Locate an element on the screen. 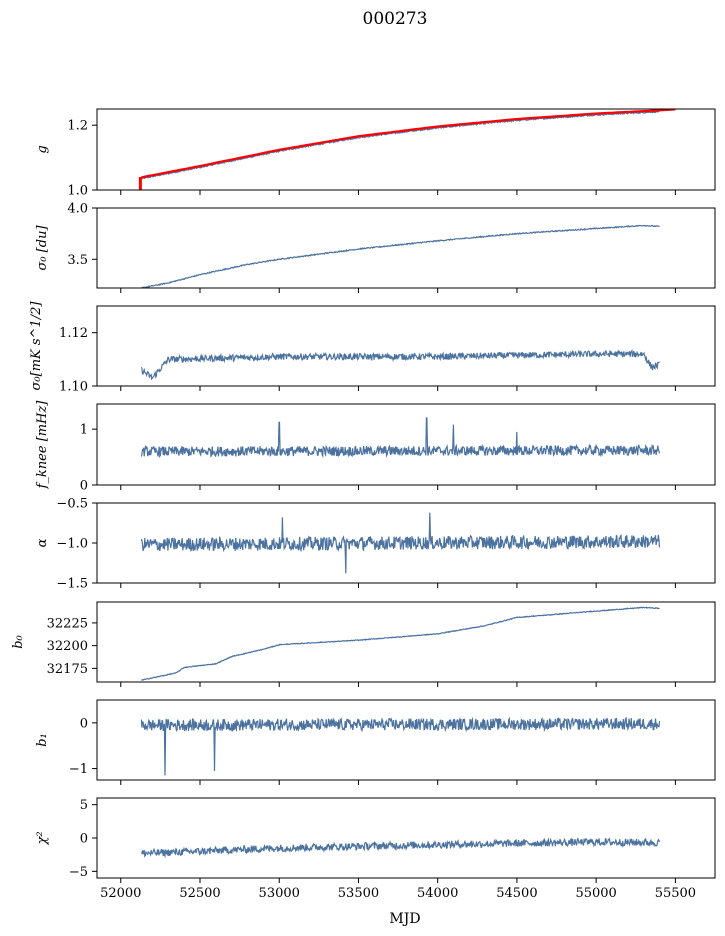  axes-frame-fknee is located at coordinates (406, 444).